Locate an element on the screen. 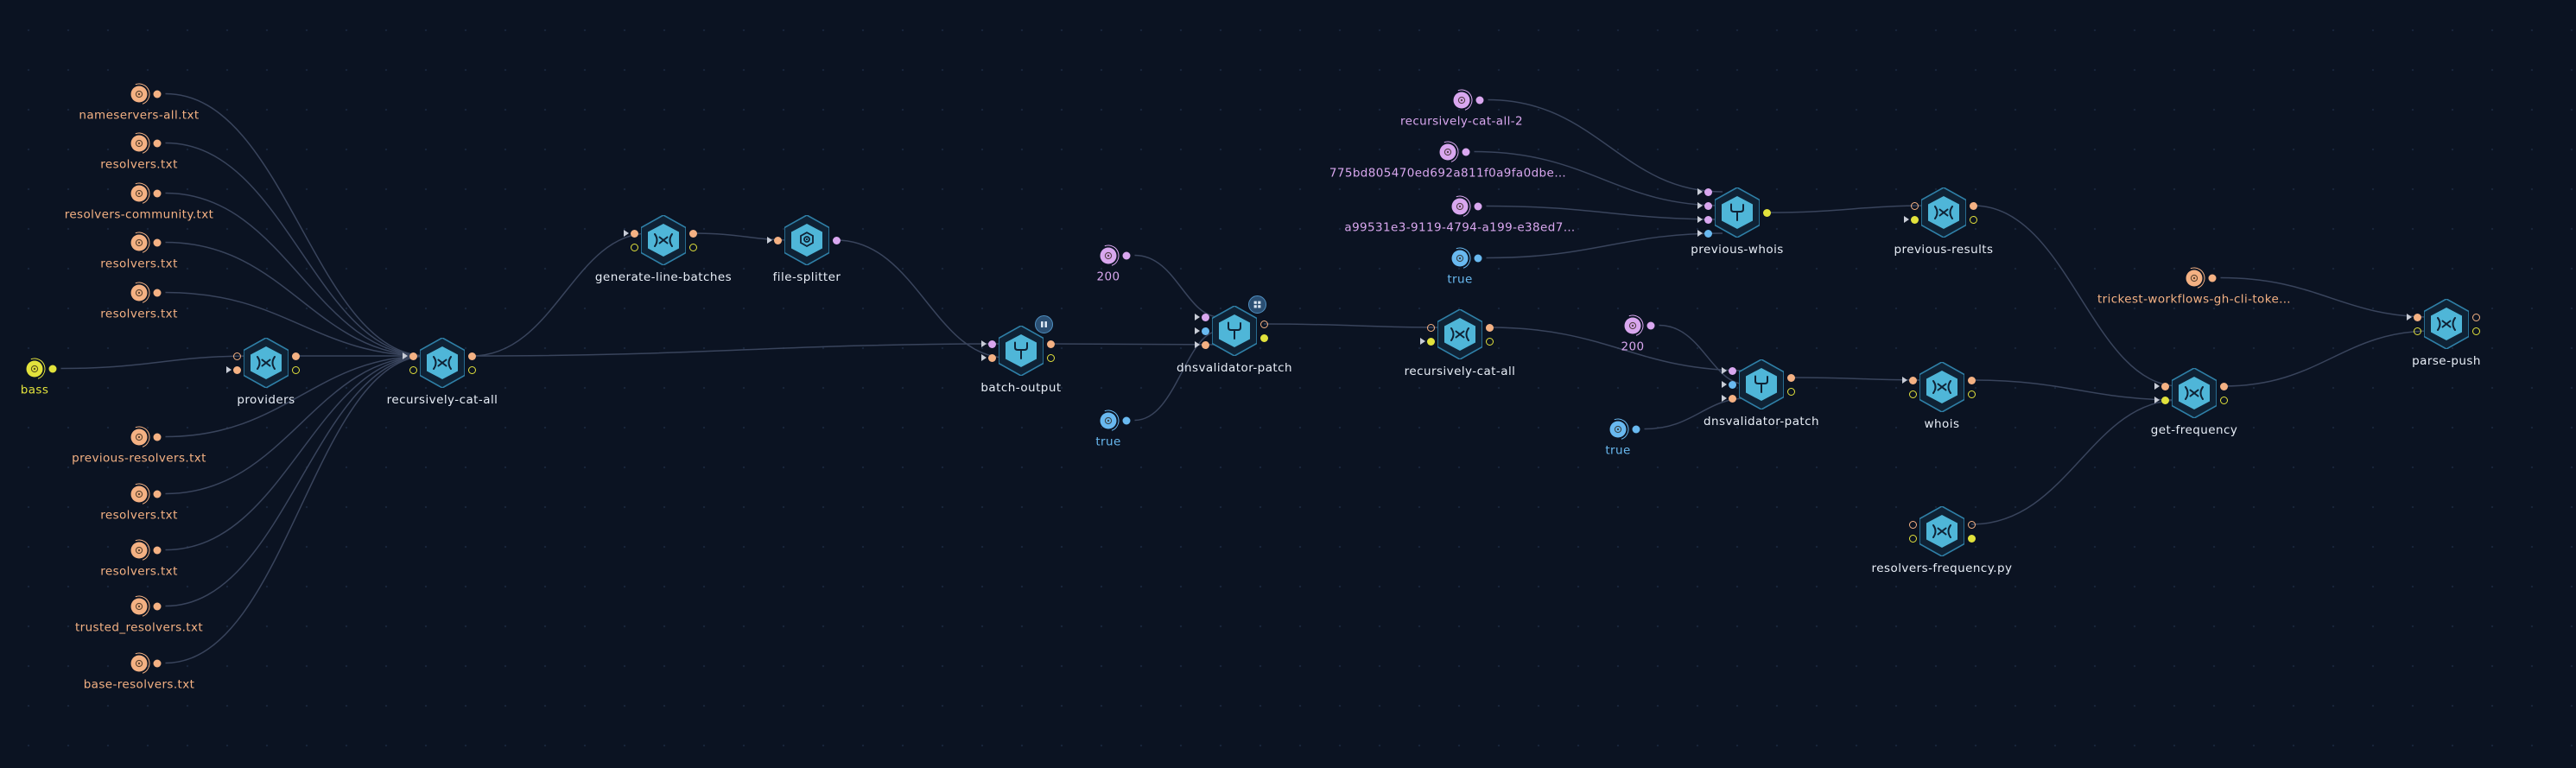 Image resolution: width=2576 pixels, height=768 pixels. workflow-node-batch-output: batch-output is located at coordinates (1020, 355).